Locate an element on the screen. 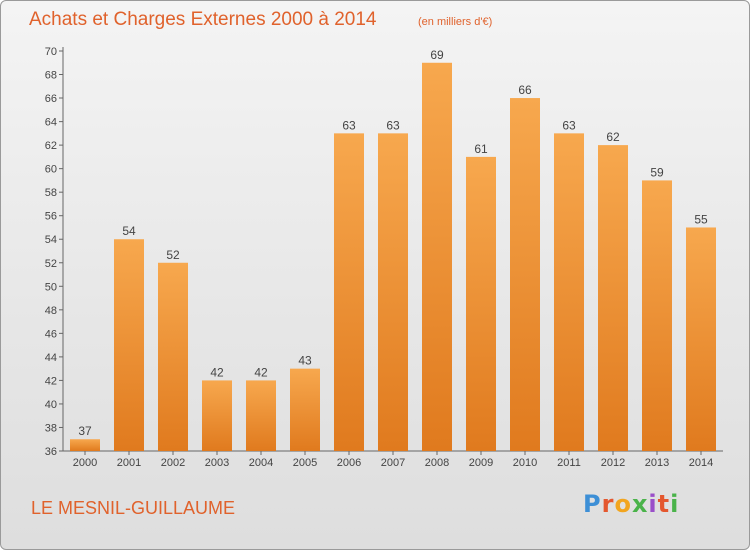 The height and width of the screenshot is (550, 750). y-tick-label: 36 is located at coordinates (51, 452).